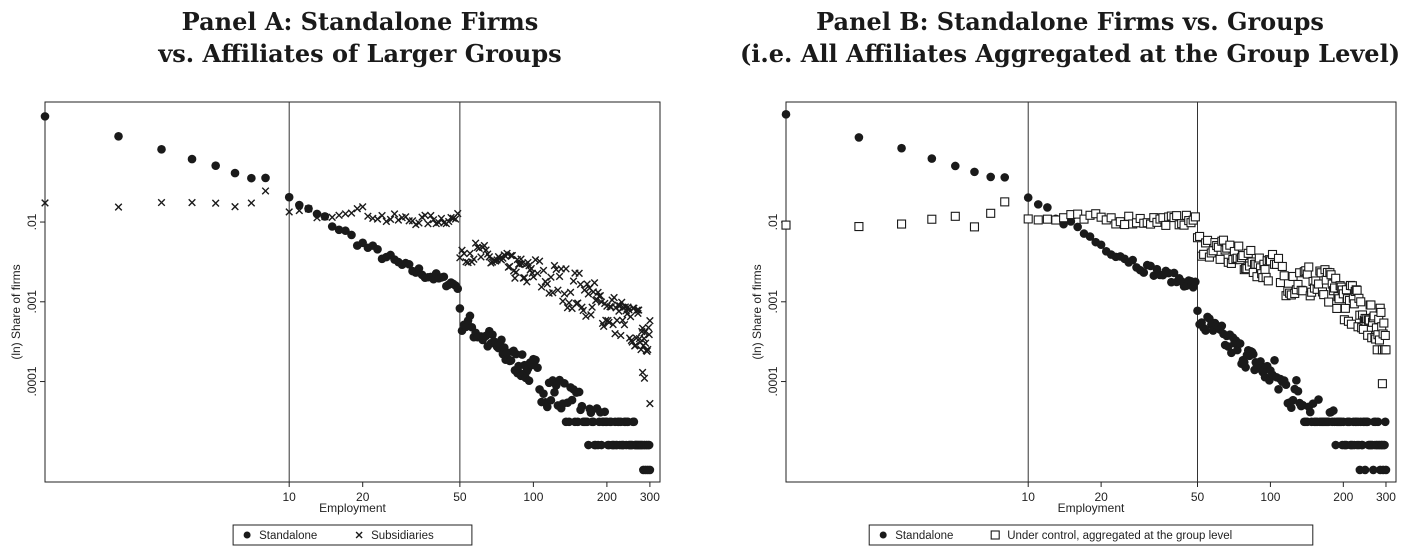 The height and width of the screenshot is (558, 1420). Describe the element at coordinates (607, 497) in the screenshot. I see `panel-a-x-tick-label: 200` at that location.